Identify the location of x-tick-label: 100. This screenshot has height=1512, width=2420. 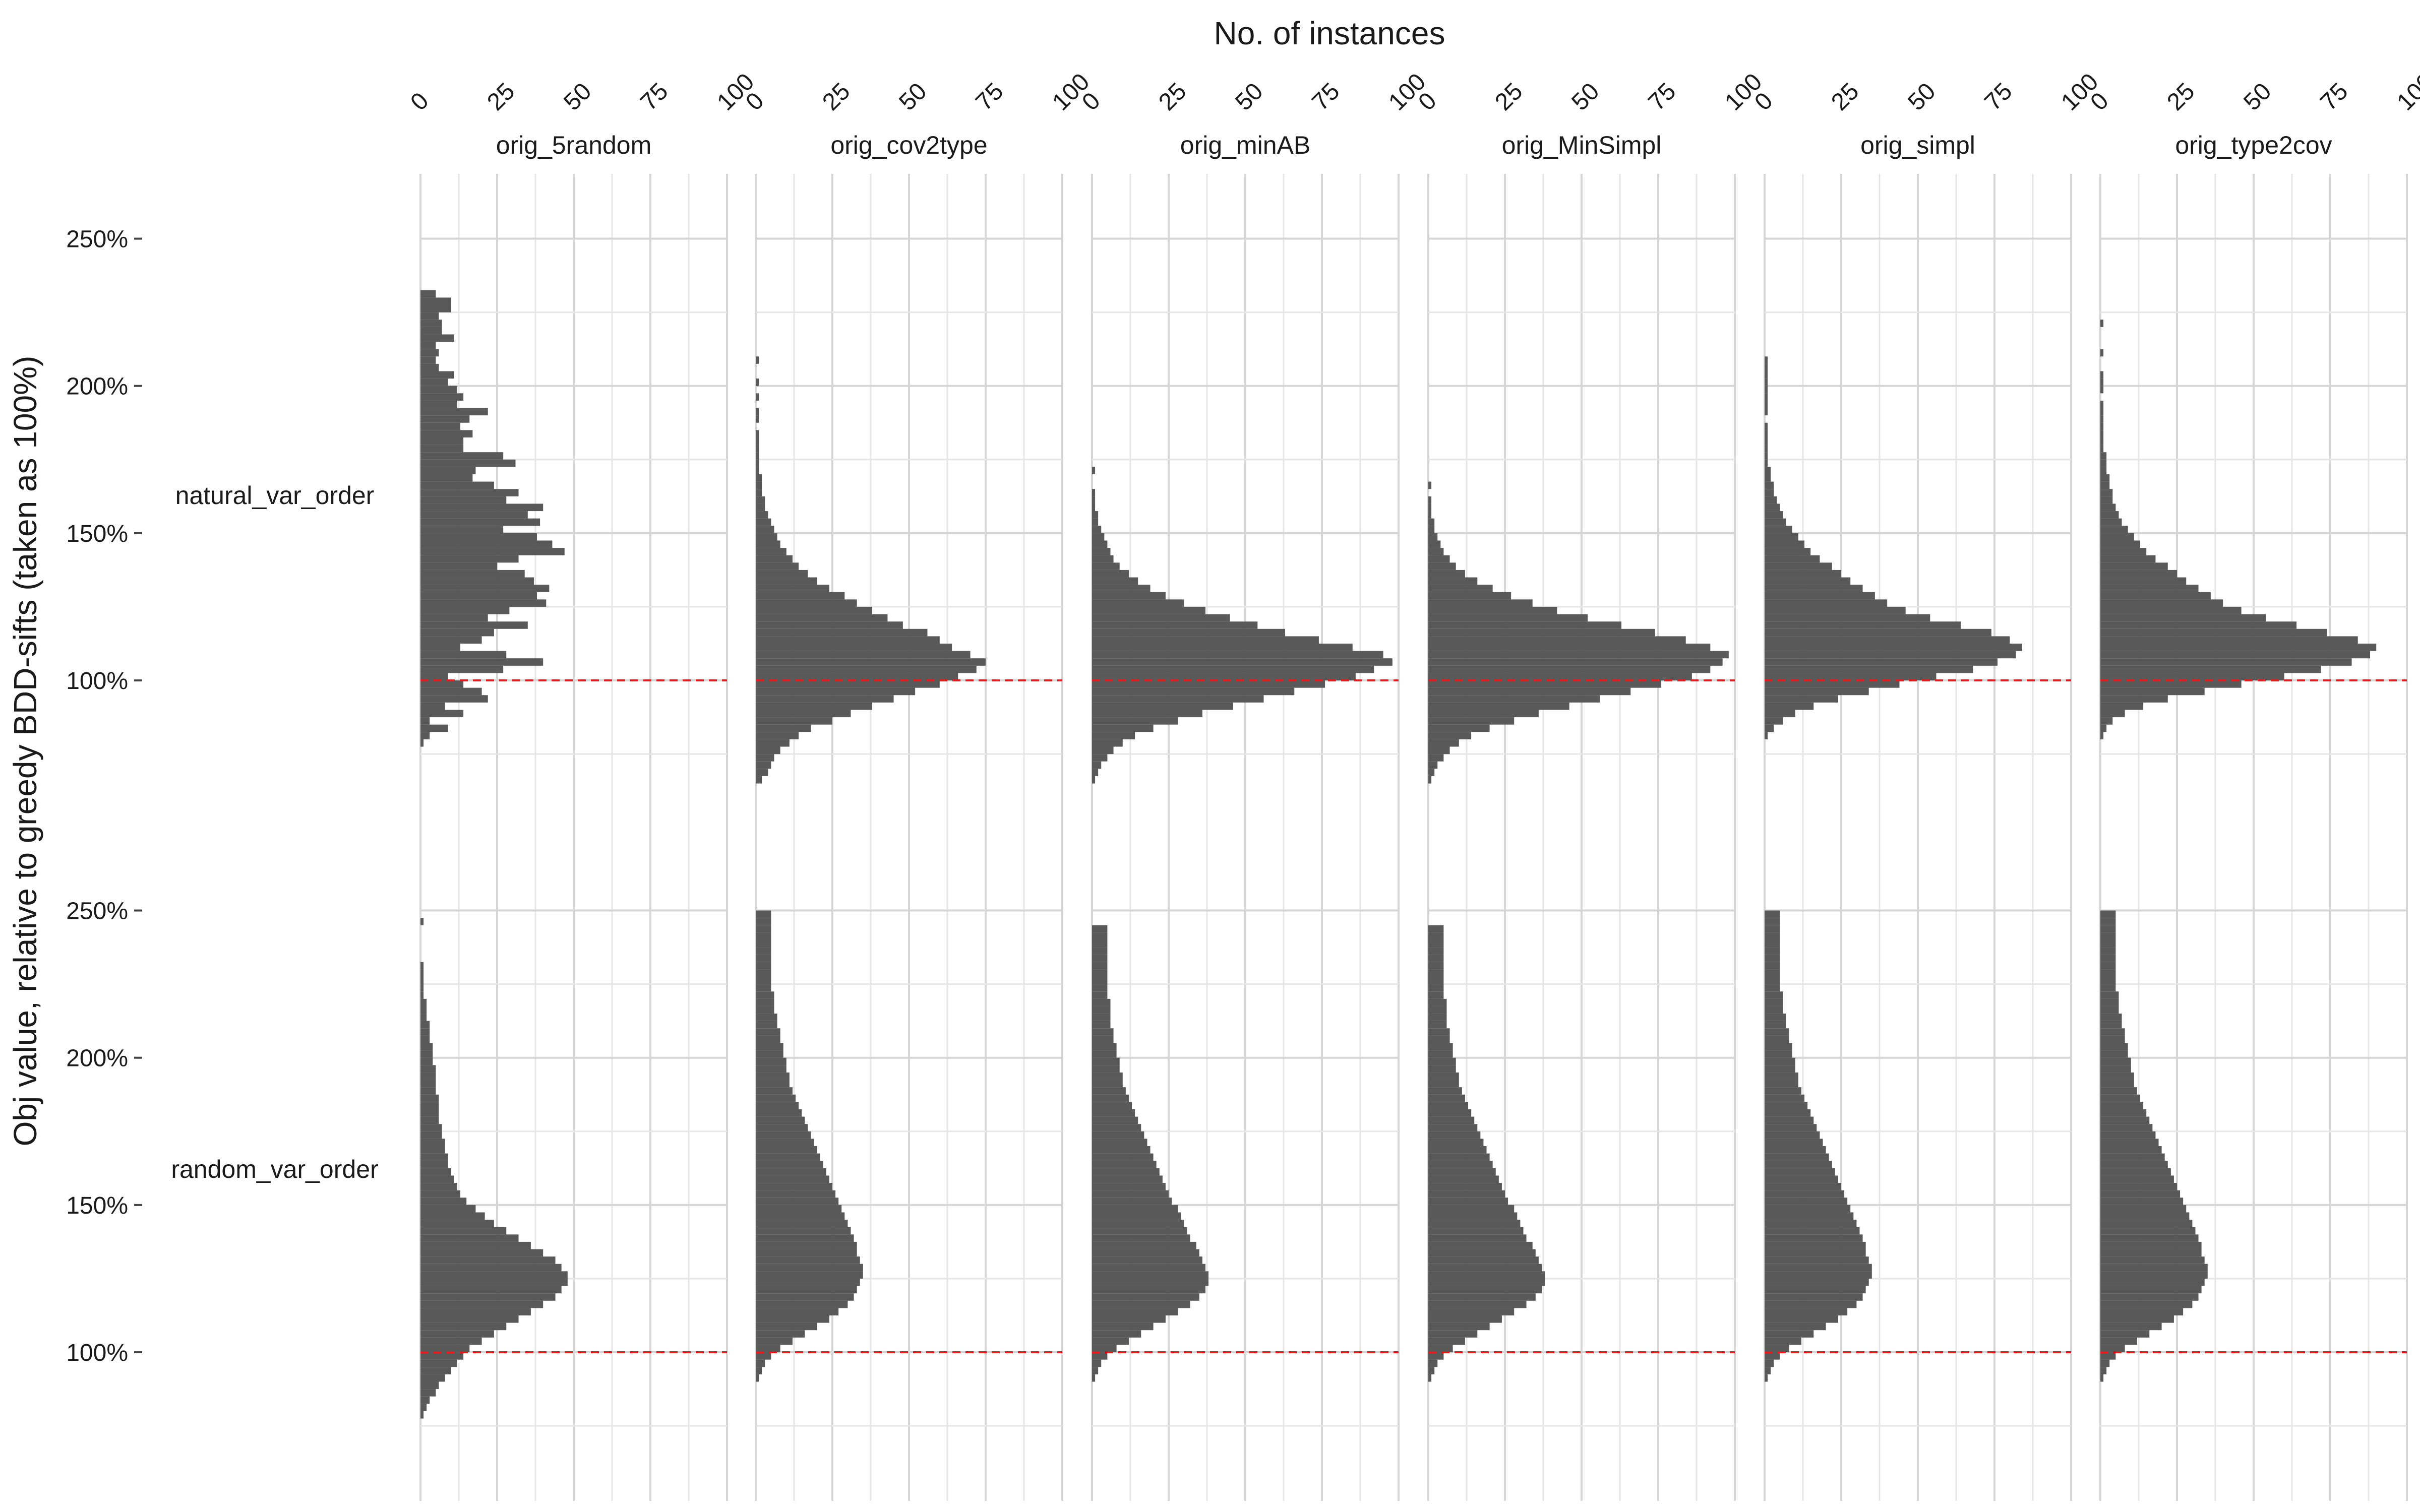
(2406, 92).